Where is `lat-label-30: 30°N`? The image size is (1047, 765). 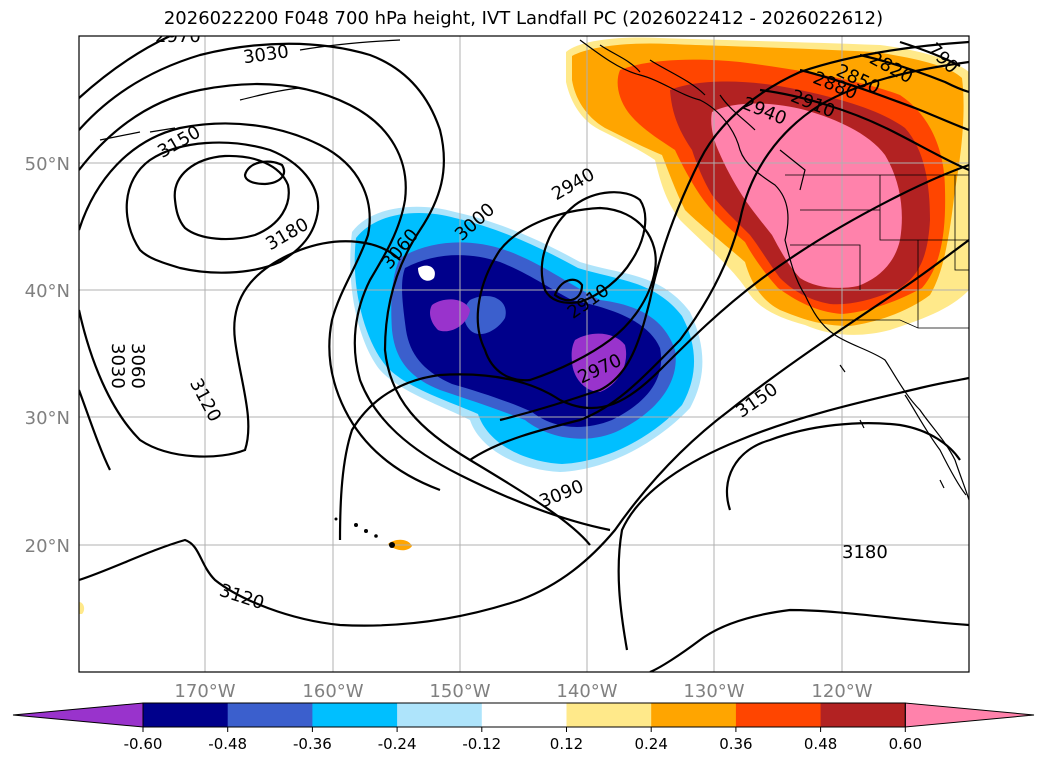 lat-label-30: 30°N is located at coordinates (47, 418).